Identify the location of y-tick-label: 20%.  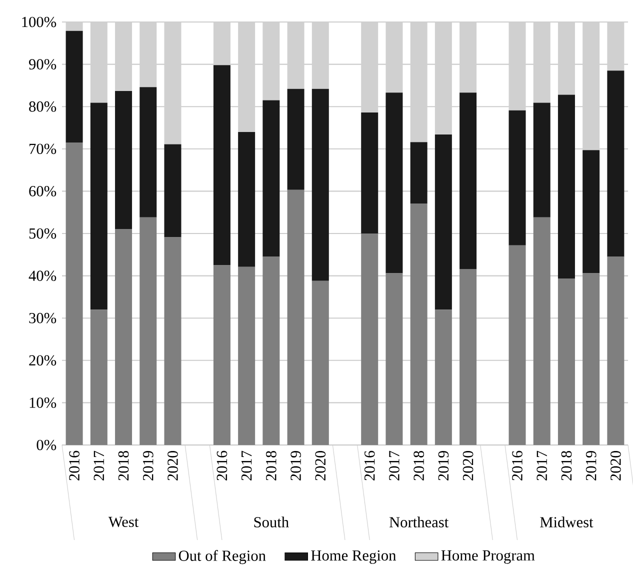
(42, 360).